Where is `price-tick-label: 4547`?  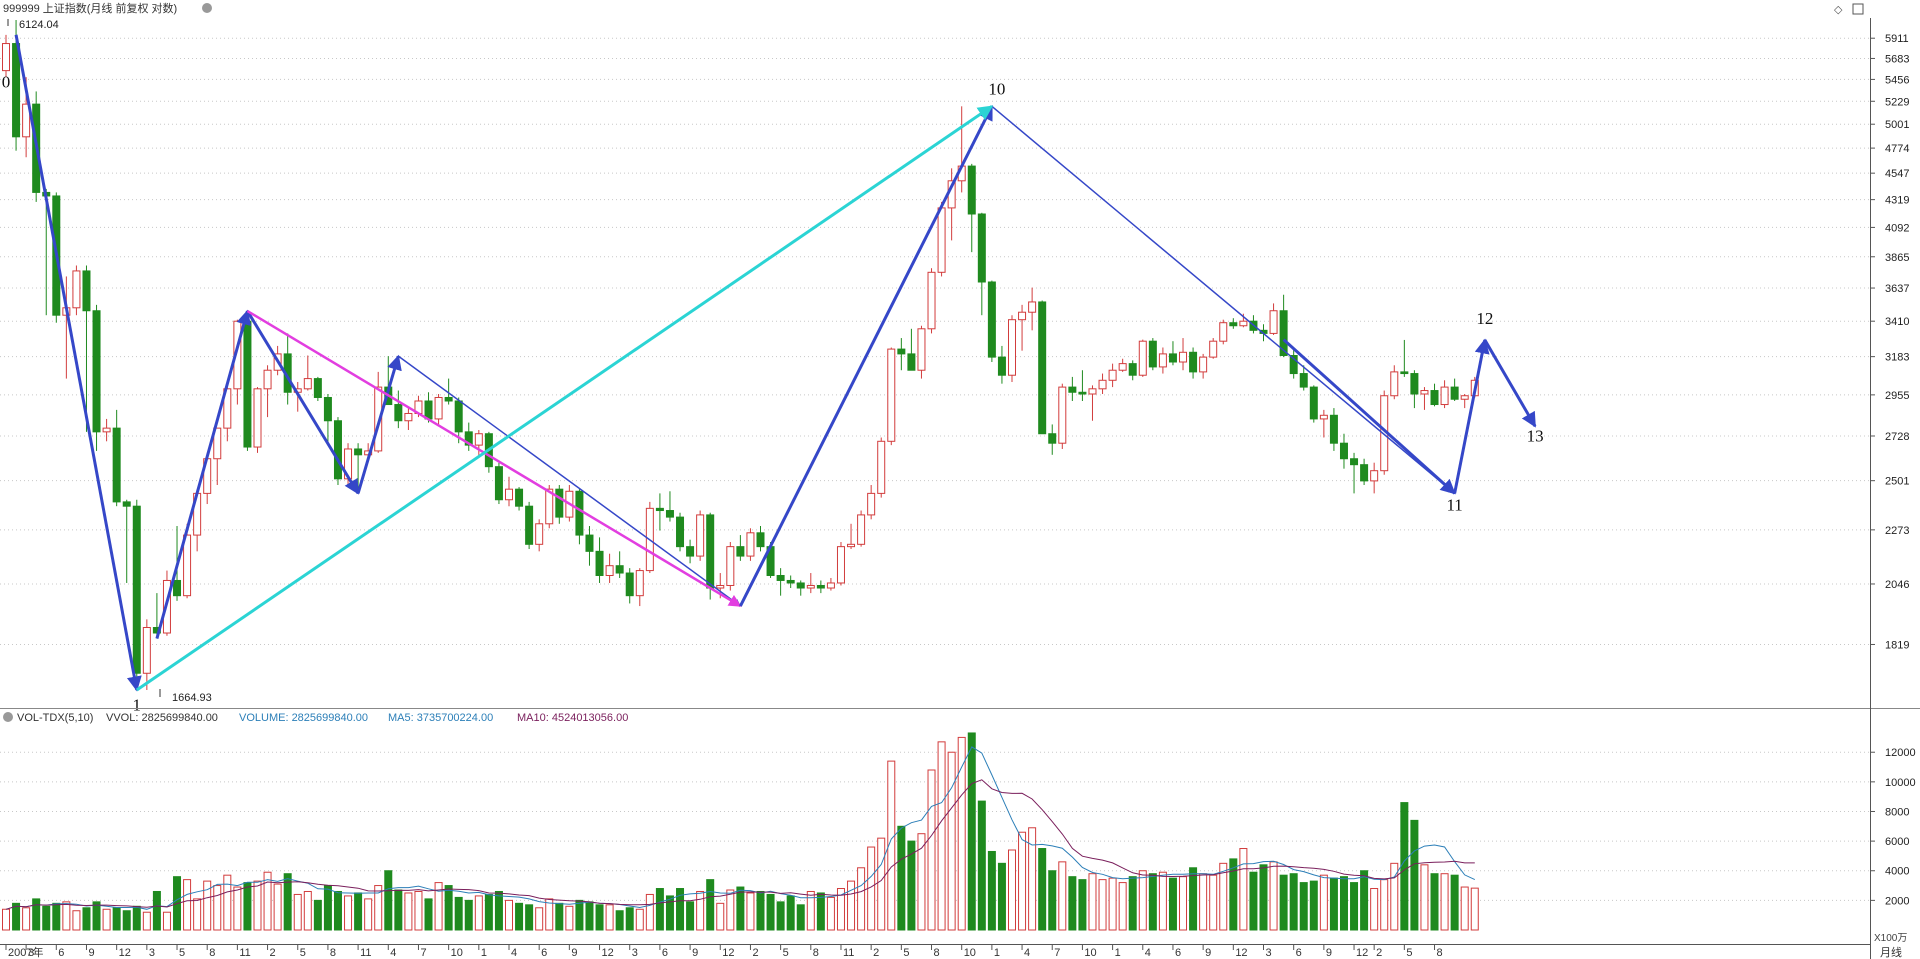
price-tick-label: 4547 is located at coordinates (1897, 174).